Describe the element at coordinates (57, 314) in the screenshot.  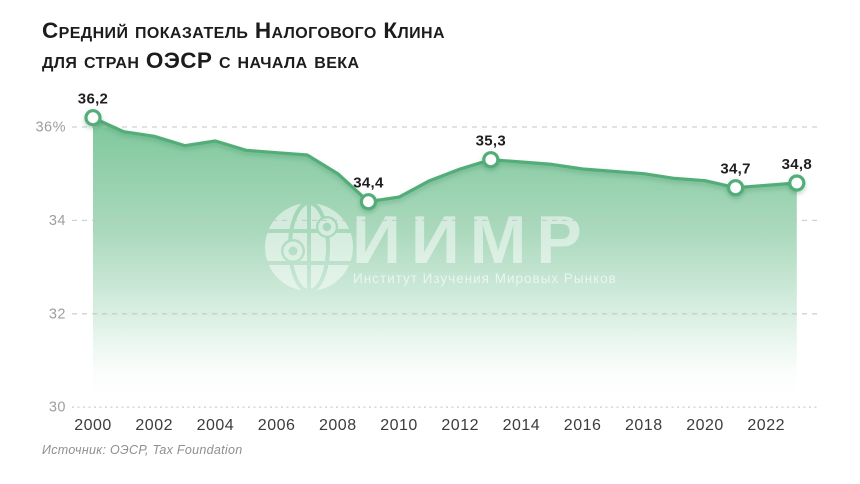
I see `y-tick-label-32: 32` at that location.